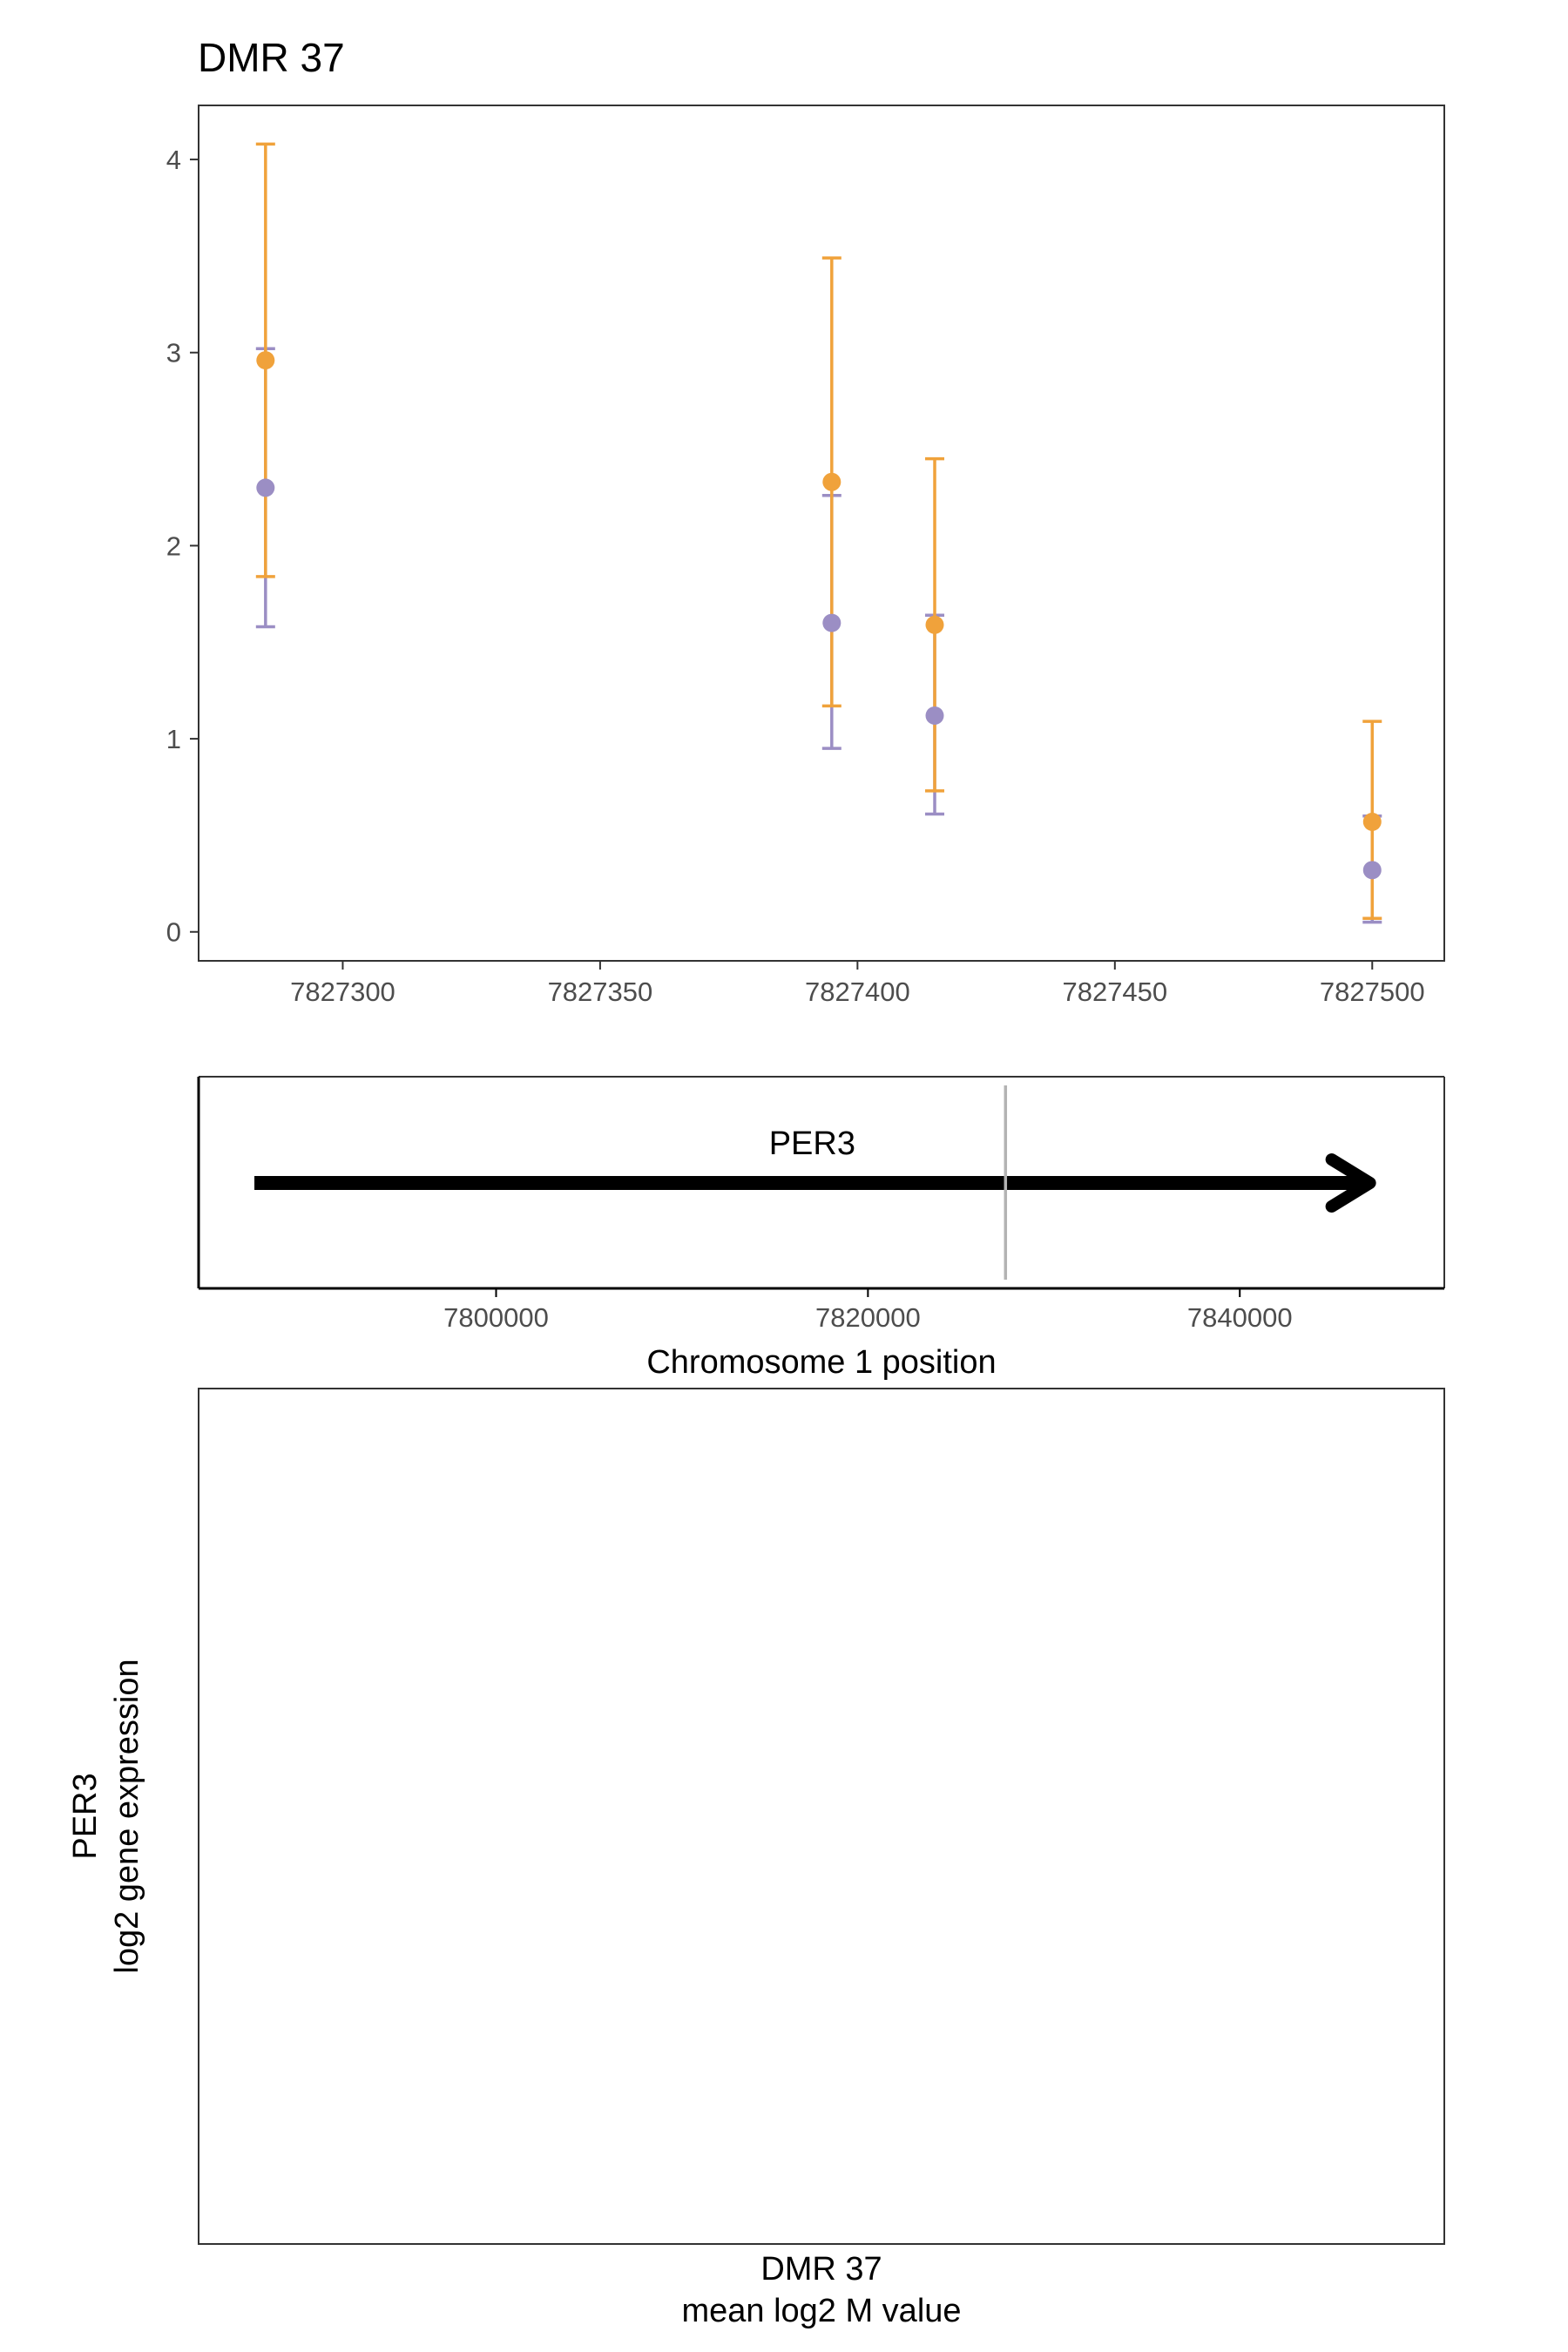  What do you see at coordinates (127, 1816) in the screenshot?
I see `expression-y-axis-title-line2: log2 gene expression` at bounding box center [127, 1816].